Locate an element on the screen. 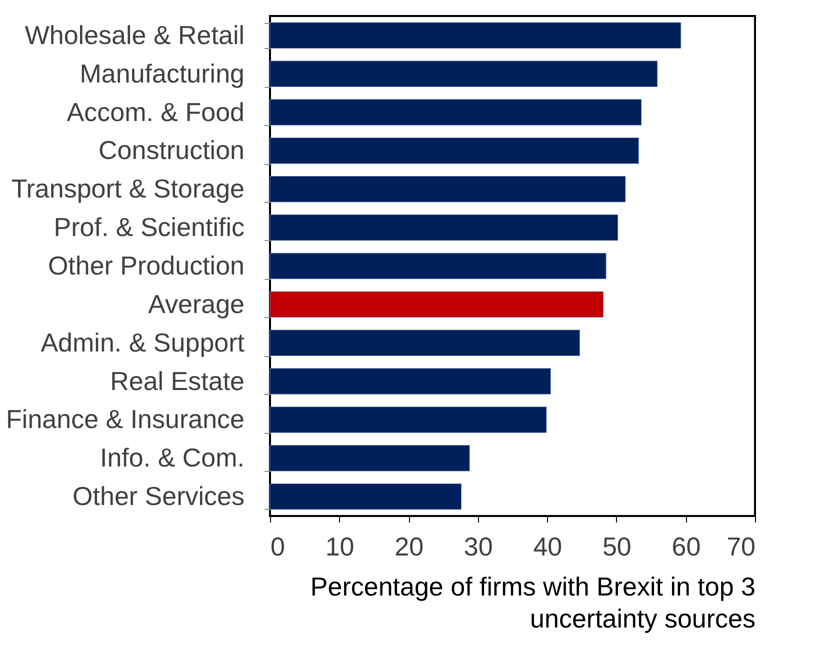 This screenshot has height=648, width=833. y-tick-label: Finance & Insurance is located at coordinates (125, 419).